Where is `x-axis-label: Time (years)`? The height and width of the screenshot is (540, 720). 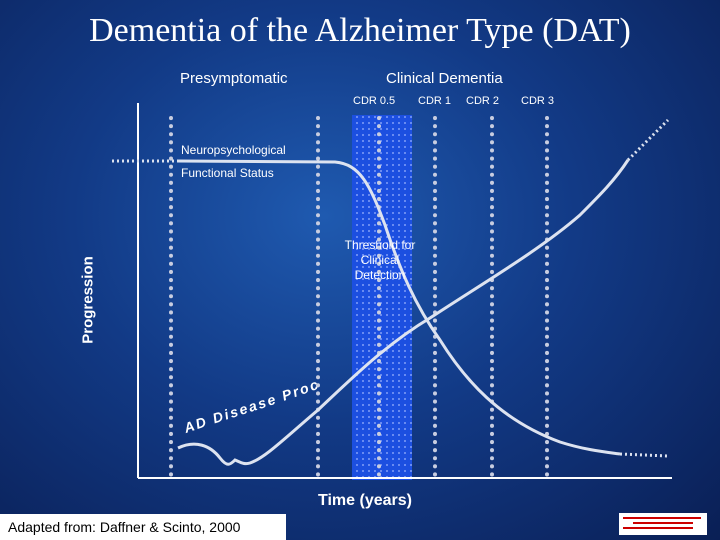
x-axis-label: Time (years) is located at coordinates (365, 500).